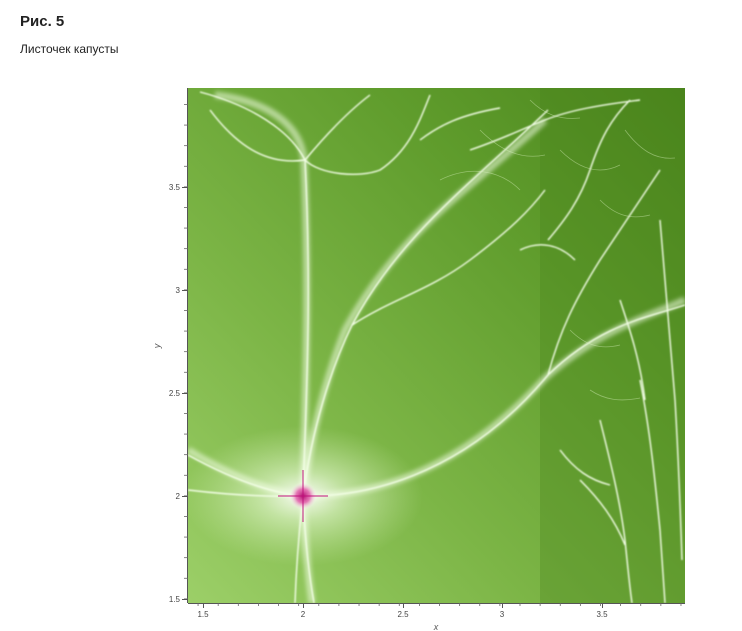 The width and height of the screenshot is (742, 631). Describe the element at coordinates (439, 604) in the screenshot. I see `x-axis-minor-ticks` at that location.